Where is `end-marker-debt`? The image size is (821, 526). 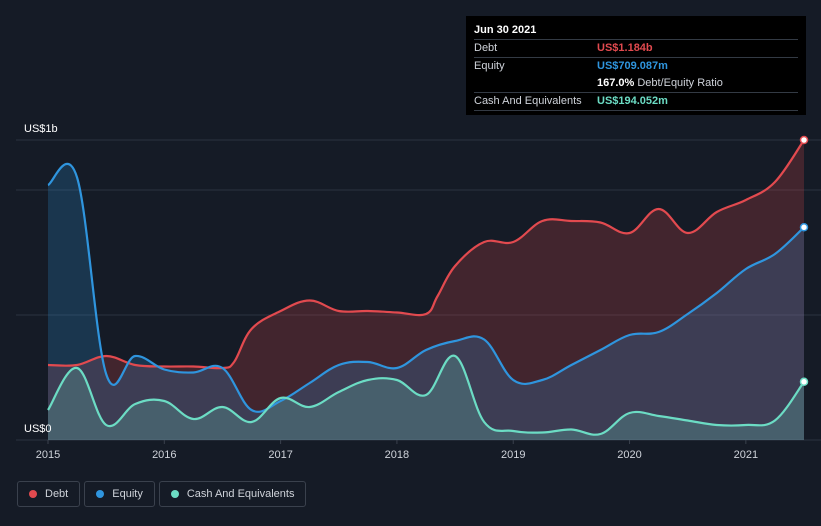 end-marker-debt is located at coordinates (804, 140).